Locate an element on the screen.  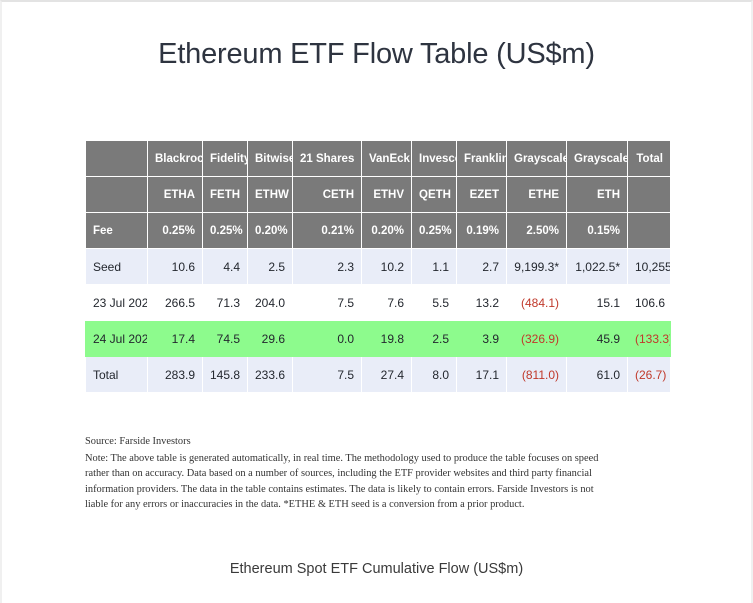
header-ticker-blank is located at coordinates (116, 194).